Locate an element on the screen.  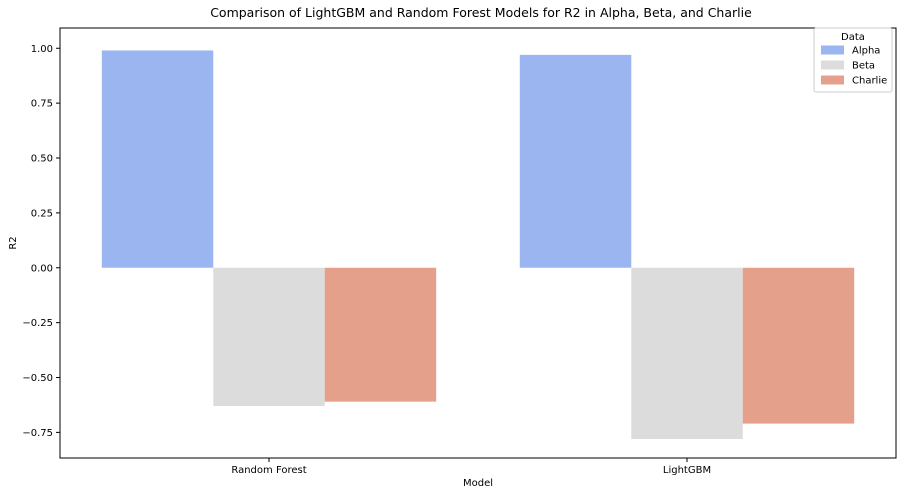
legend: Data Alpha Beta Charlie is located at coordinates (853, 60).